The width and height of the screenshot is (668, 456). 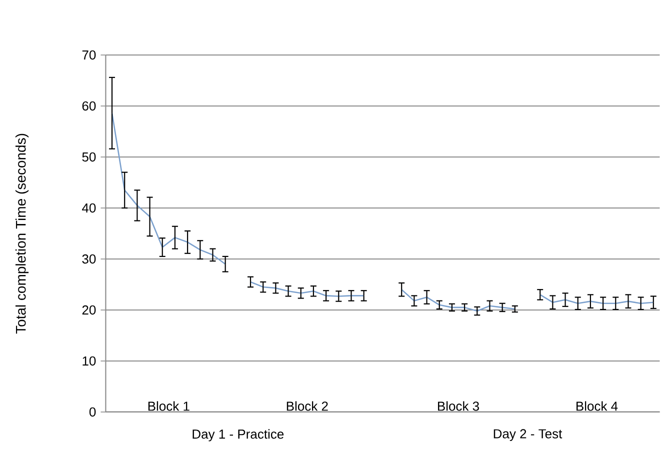 I want to click on y-tick-label: 30, so click(x=89, y=259).